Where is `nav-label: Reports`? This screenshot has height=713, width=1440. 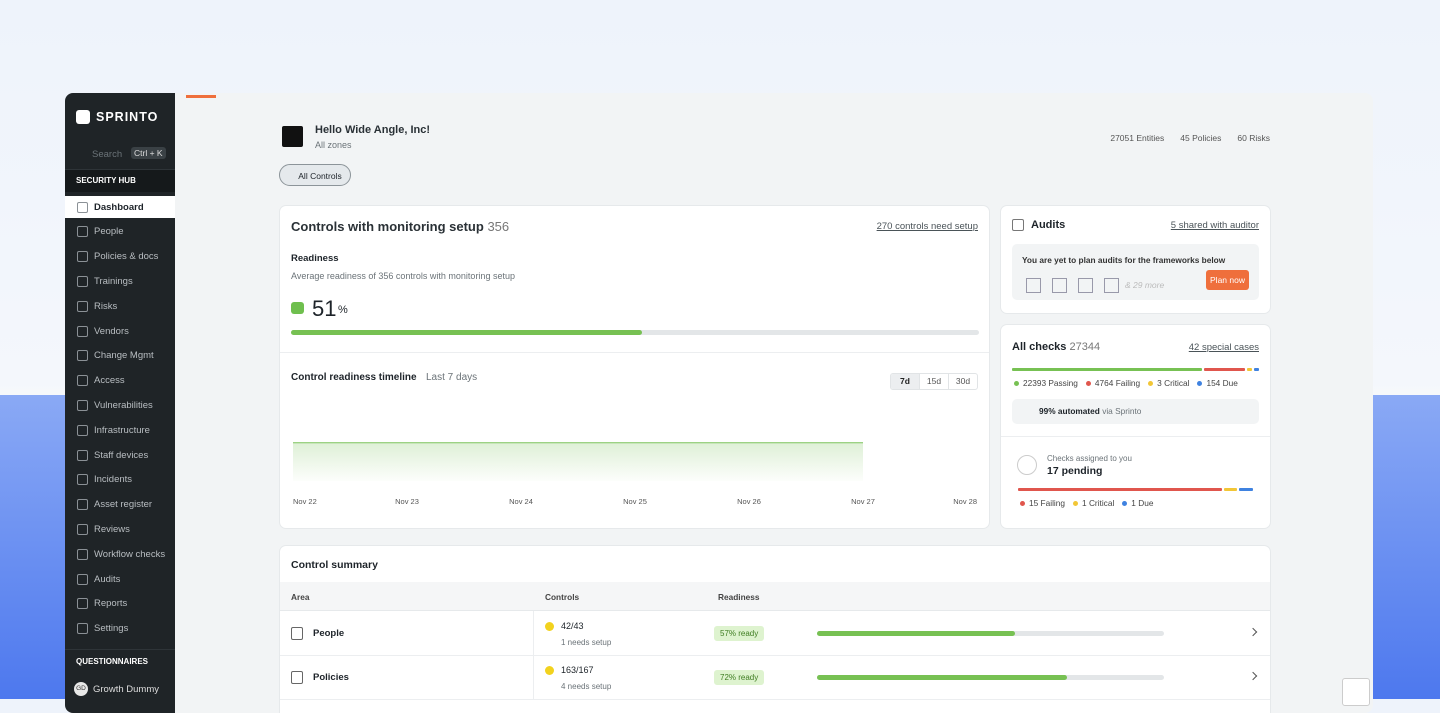
nav-label: Reports is located at coordinates (111, 604).